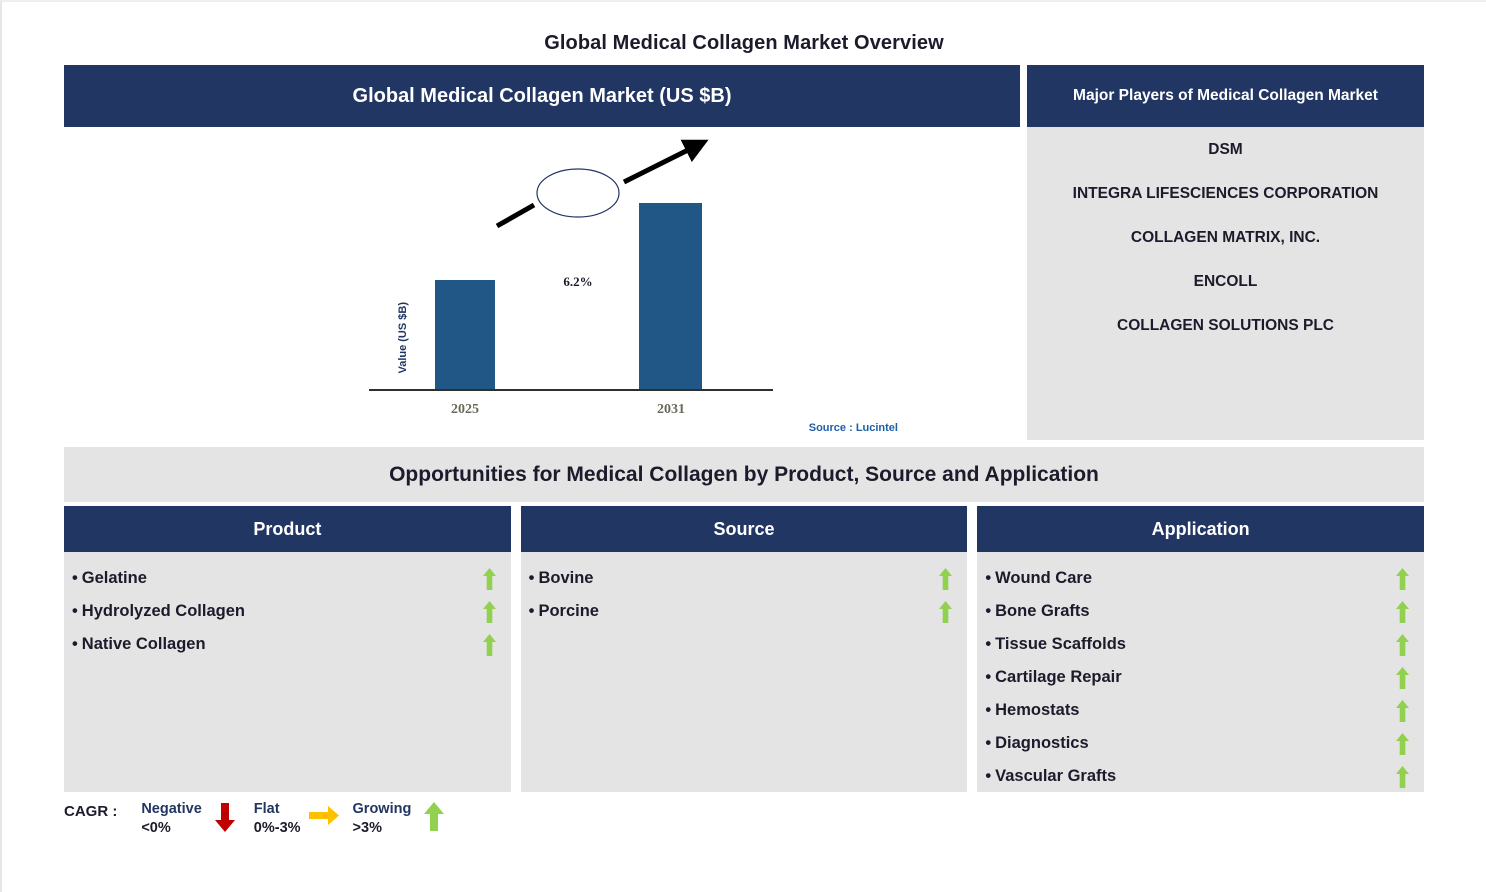 The width and height of the screenshot is (1486, 892). Describe the element at coordinates (382, 818) in the screenshot. I see `legend-entry-text: Growing >3%` at that location.